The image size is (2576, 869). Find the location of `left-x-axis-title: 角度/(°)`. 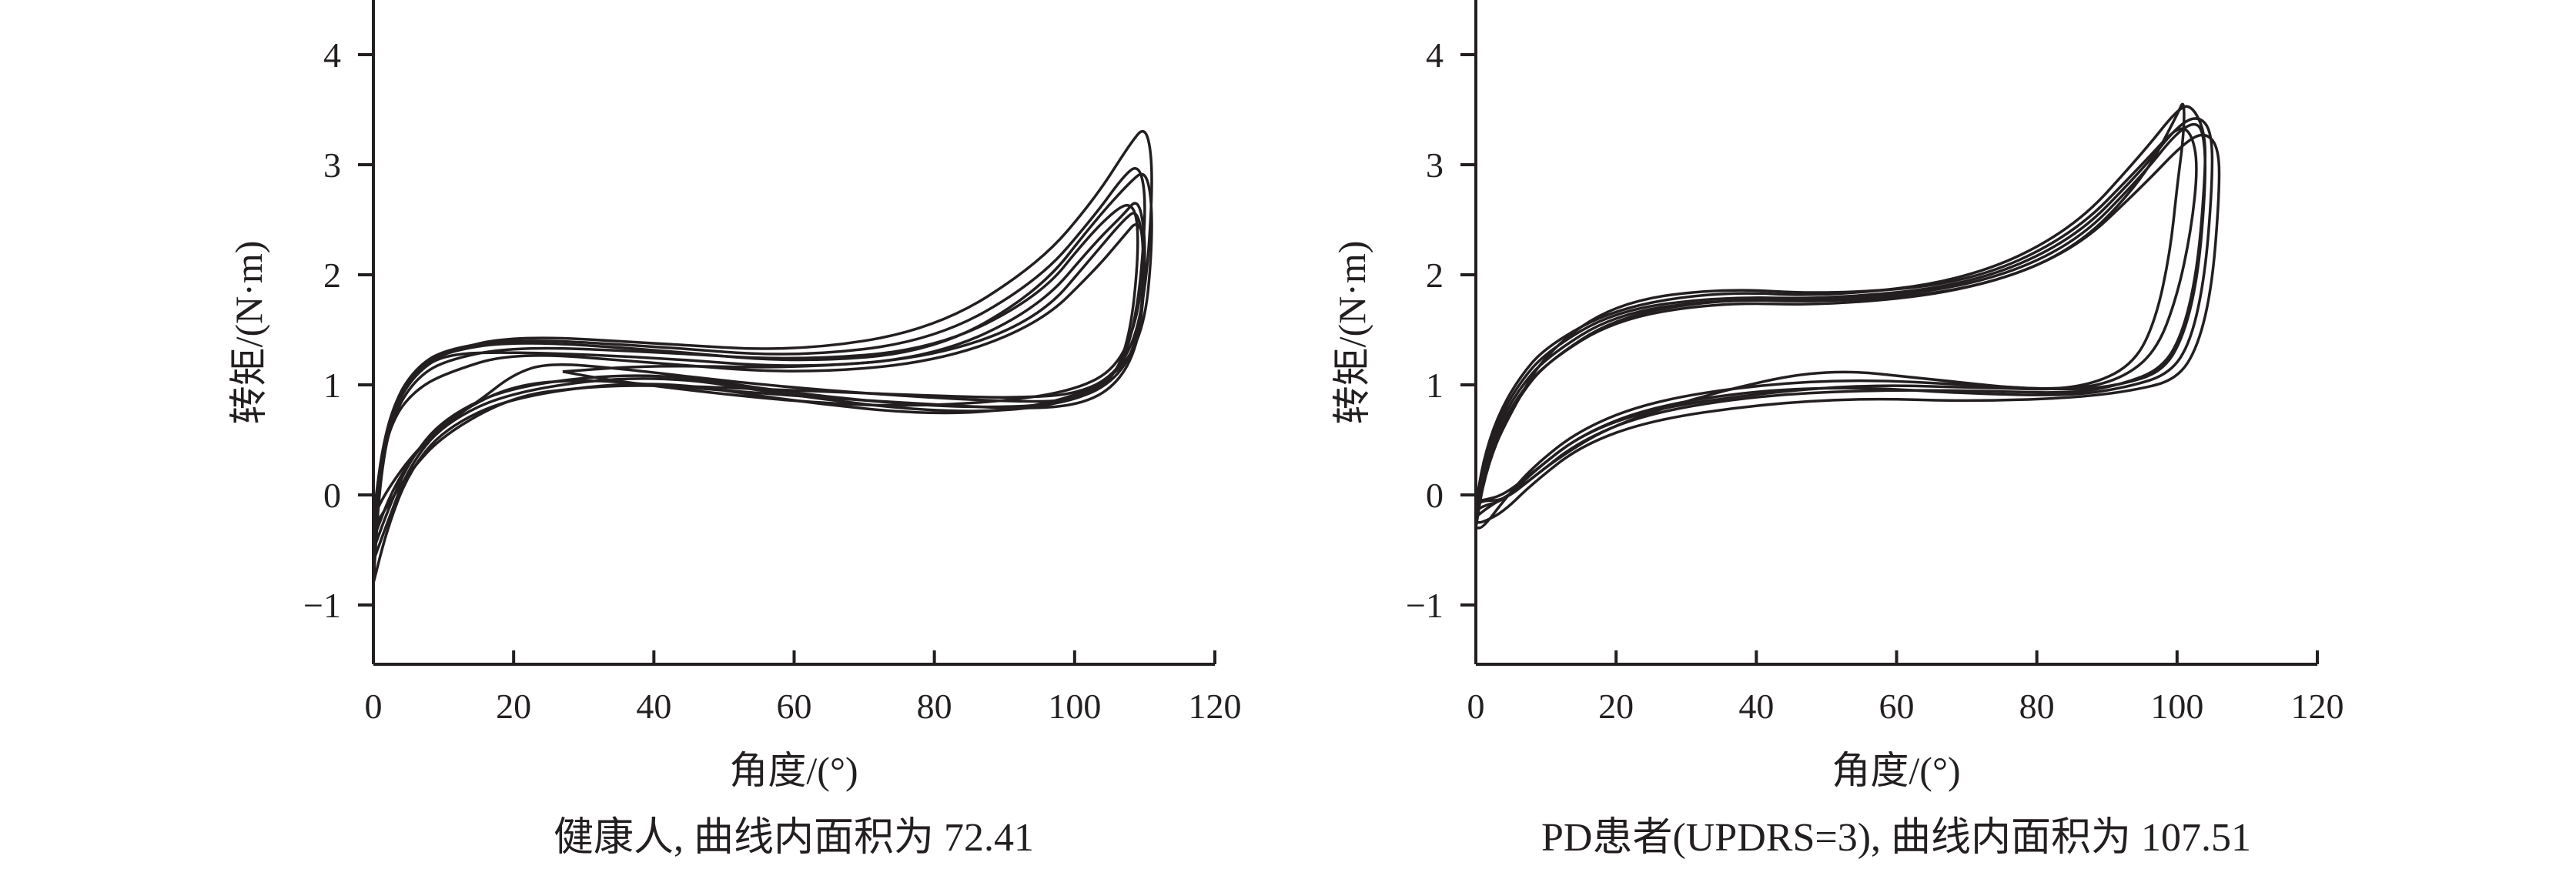

left-x-axis-title: 角度/(°) is located at coordinates (793, 770).